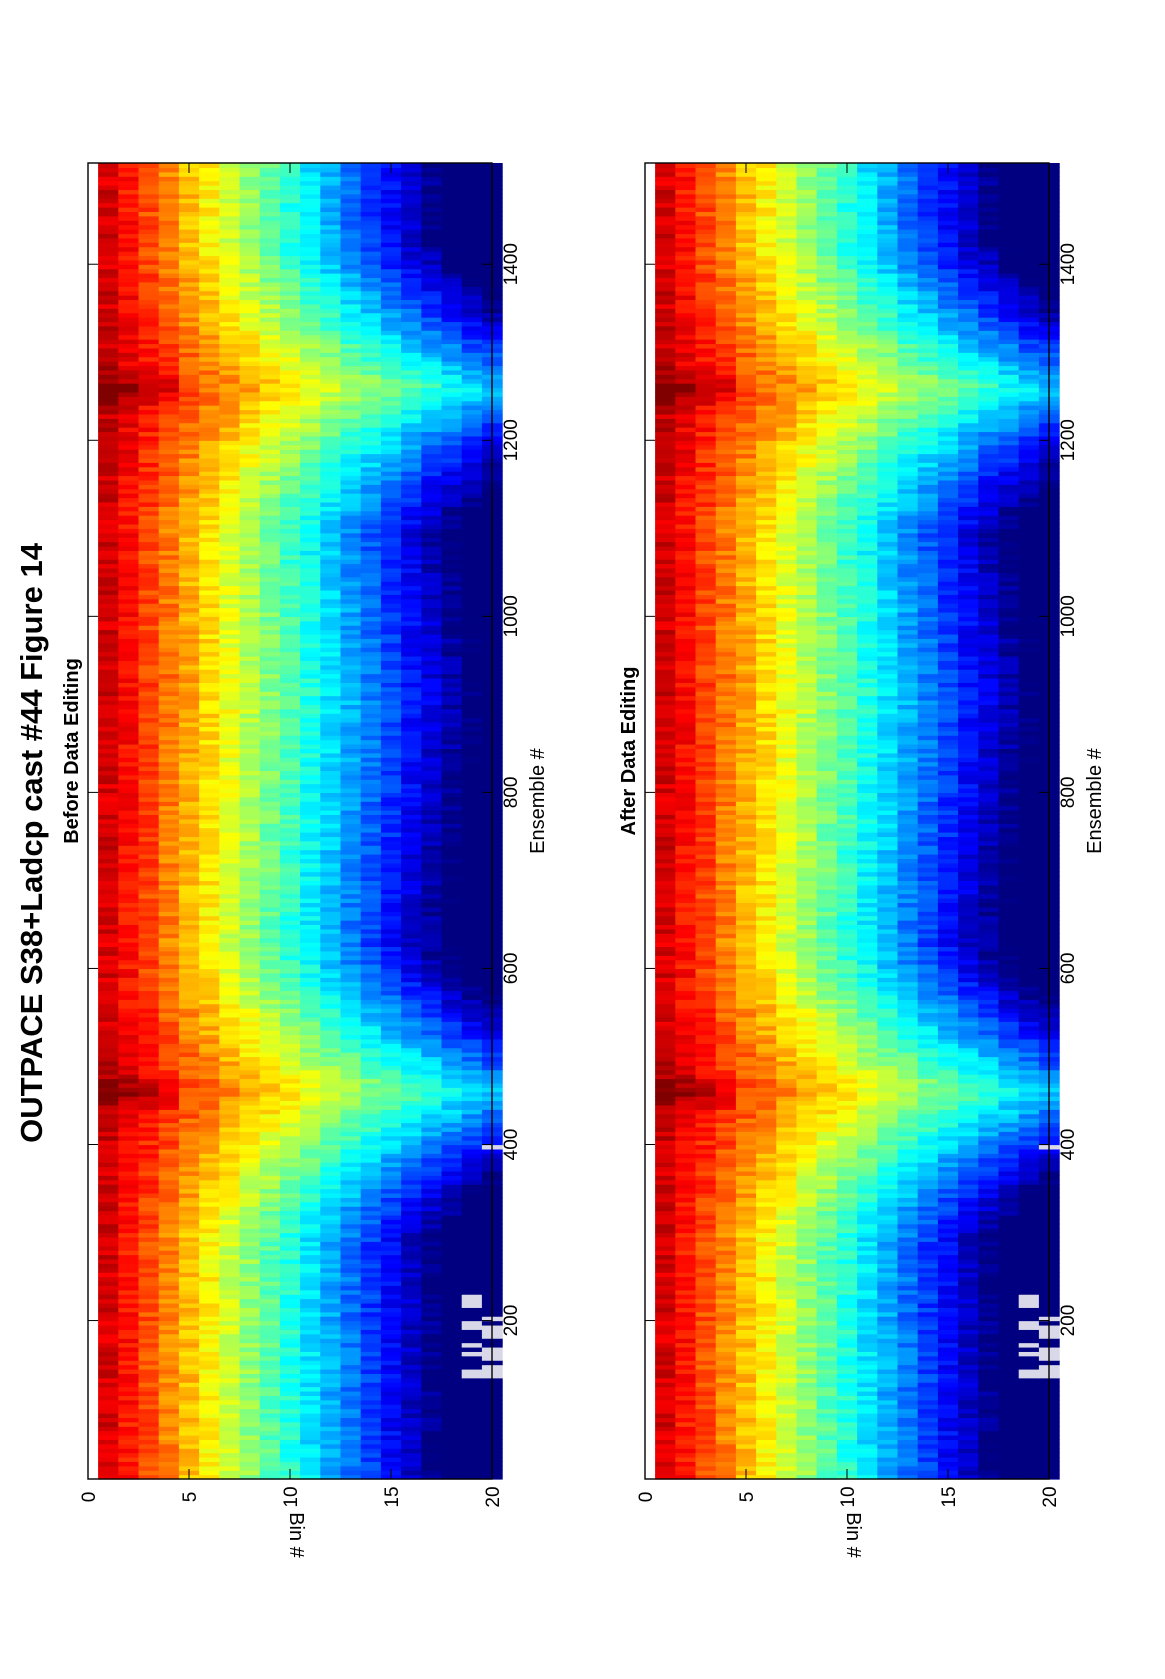 The image size is (1165, 1679). What do you see at coordinates (31, 842) in the screenshot?
I see `figure-title: OUTPACE S38+Ladcp cast #44 Figure 14` at bounding box center [31, 842].